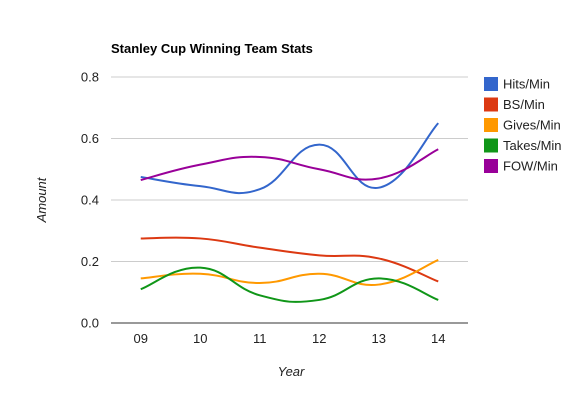  What do you see at coordinates (379, 338) in the screenshot?
I see `x-tick-label: 13` at bounding box center [379, 338].